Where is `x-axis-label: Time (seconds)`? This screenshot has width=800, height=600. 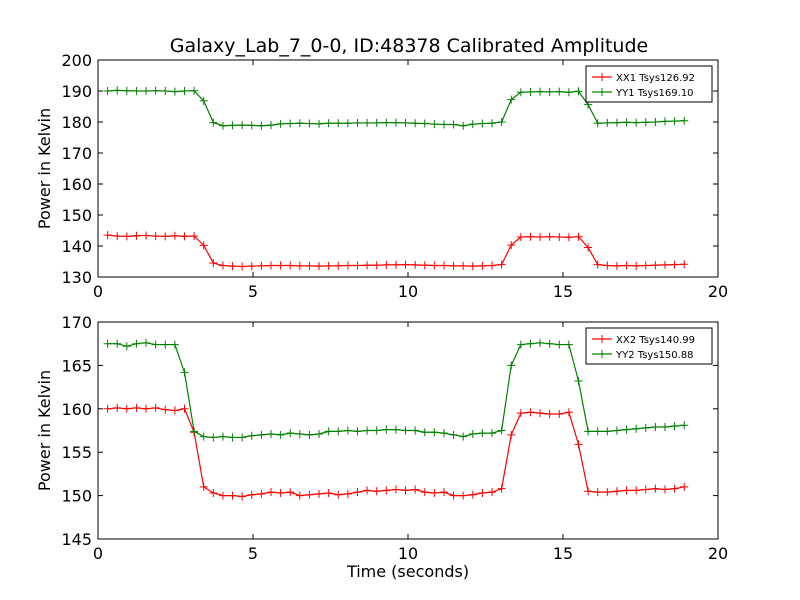
x-axis-label: Time (seconds) is located at coordinates (407, 571).